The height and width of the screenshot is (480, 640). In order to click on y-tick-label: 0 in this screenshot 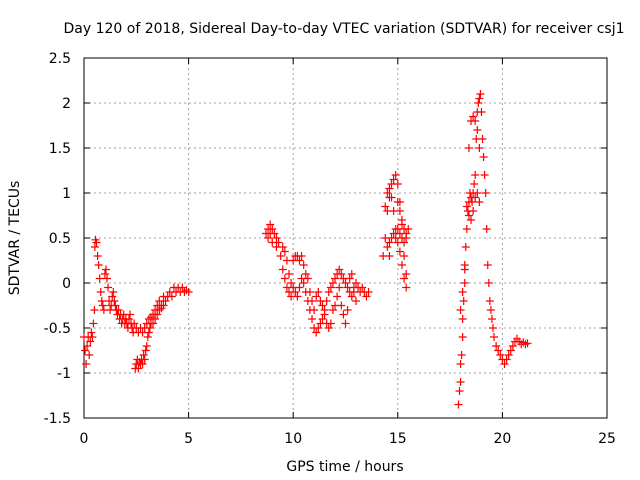, I will do `click(66, 284)`.